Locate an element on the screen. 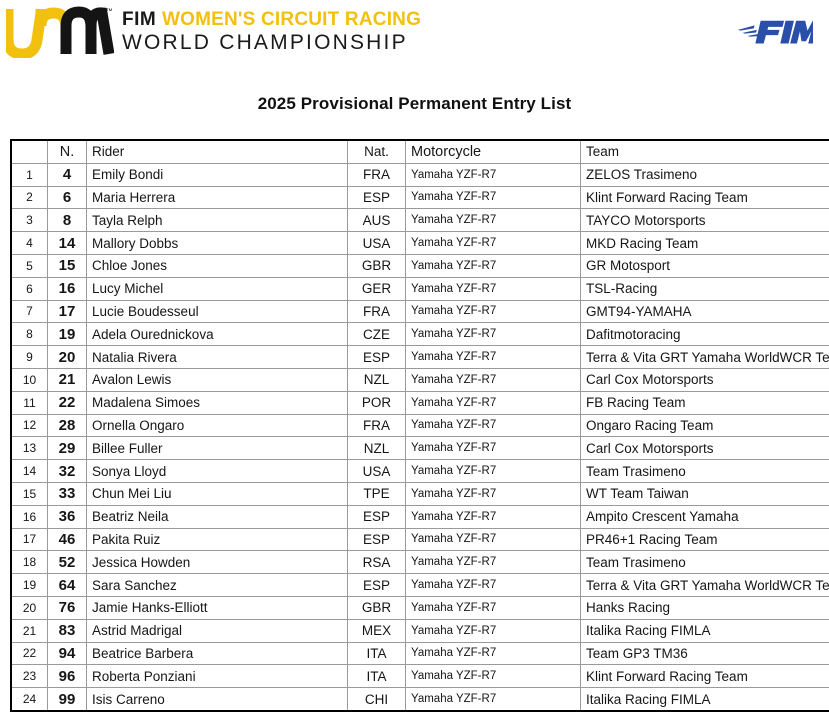 The width and height of the screenshot is (829, 712). wordmark-world-championship: WORLD CHAMPIONSHIP is located at coordinates (271, 42).